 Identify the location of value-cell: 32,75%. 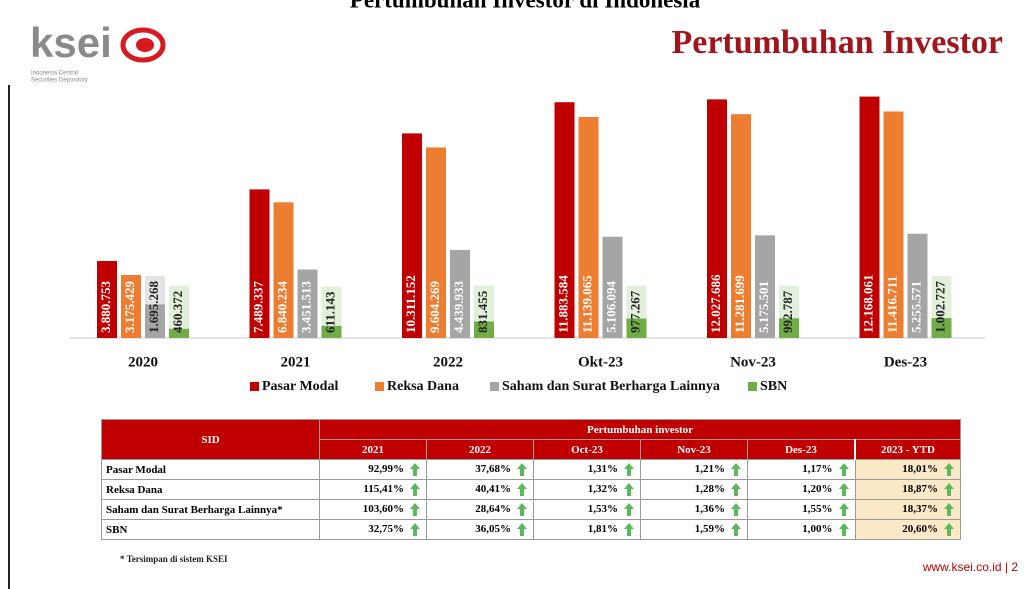
(373, 529).